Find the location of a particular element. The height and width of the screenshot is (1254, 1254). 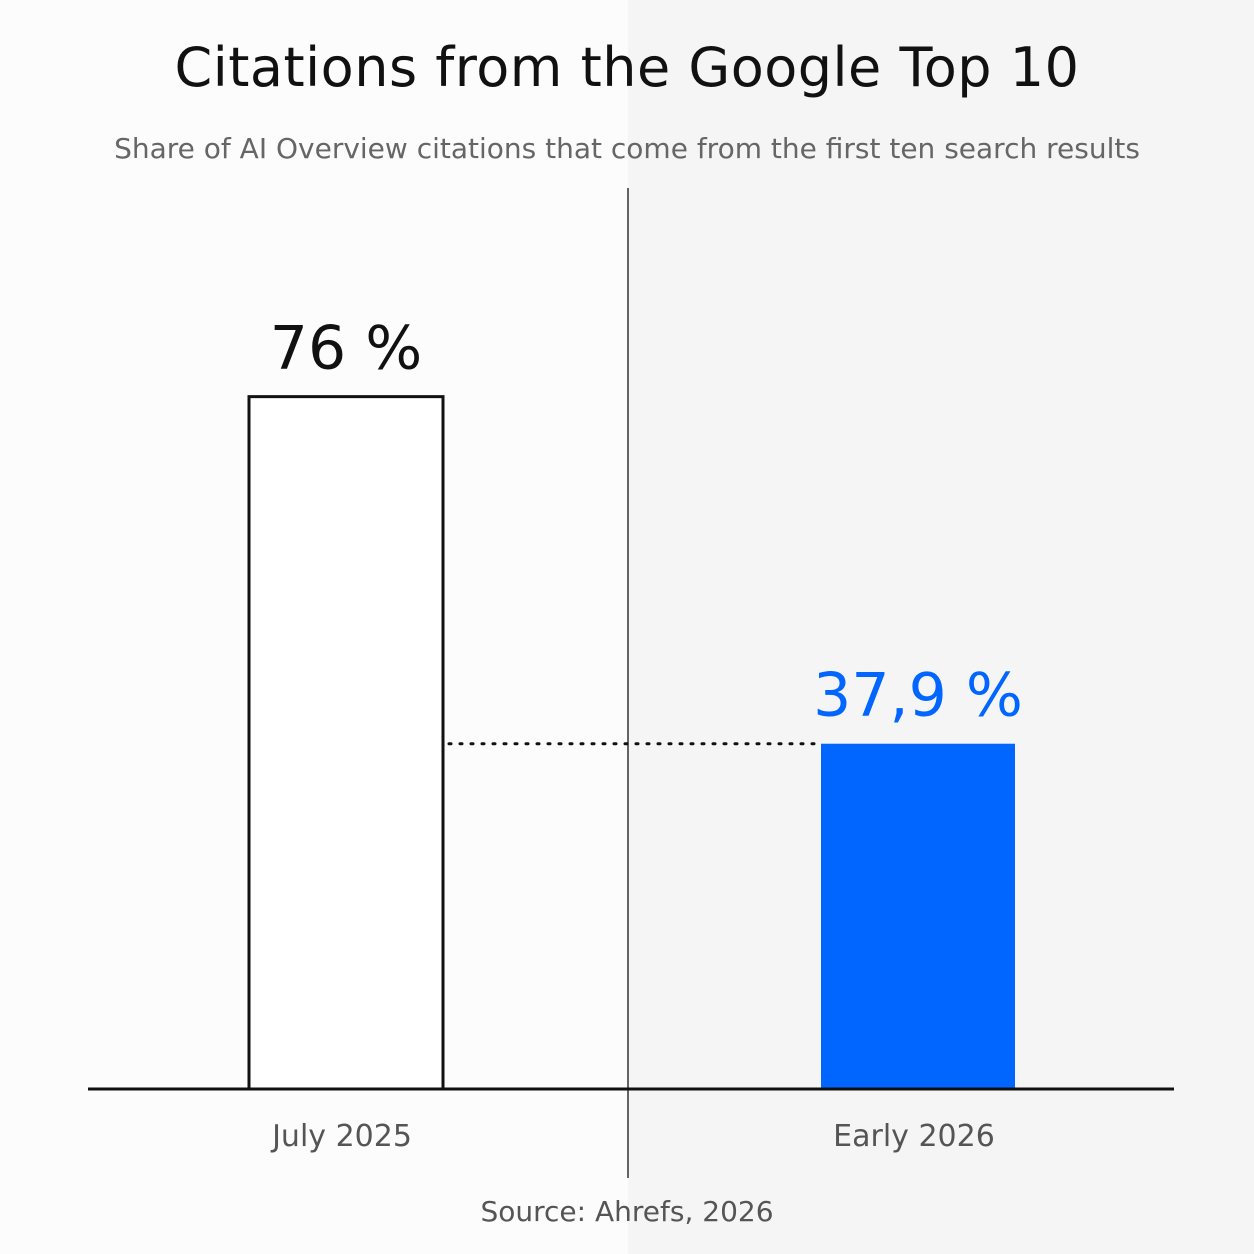

chart-title: Citations from the Google Top 10 is located at coordinates (627, 67).